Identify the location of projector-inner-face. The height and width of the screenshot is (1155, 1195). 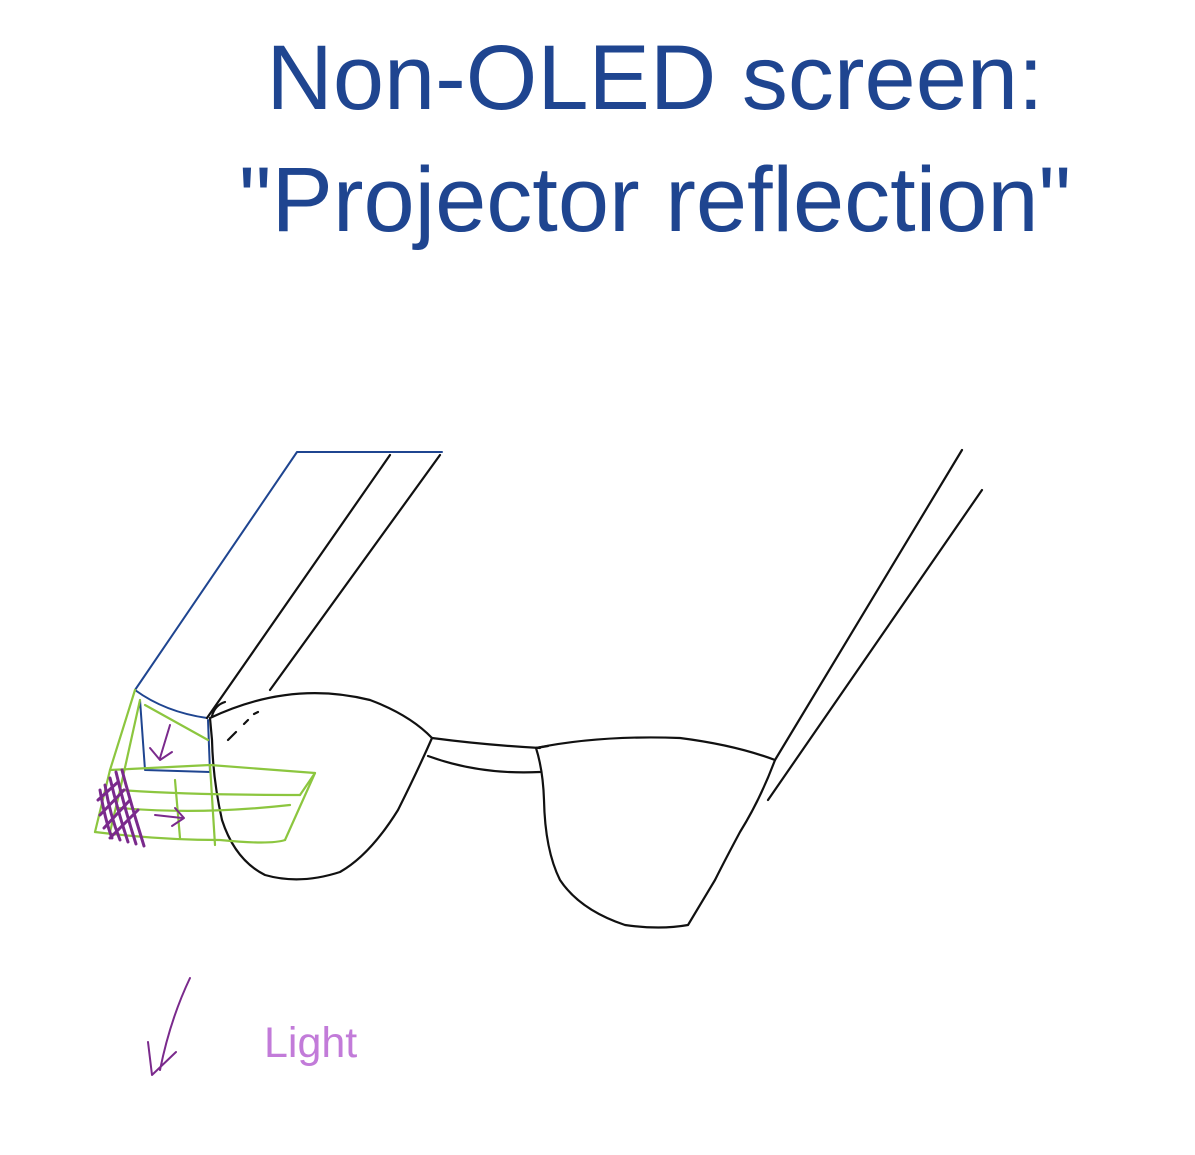
(175, 736).